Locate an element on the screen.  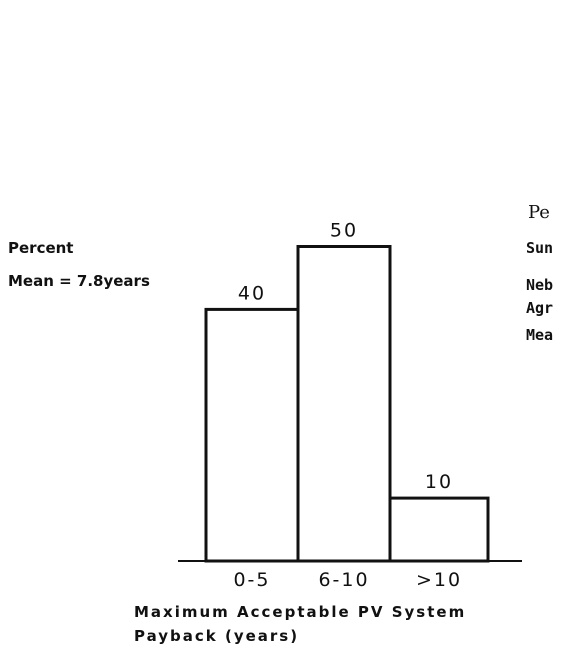
data-label: 50 is located at coordinates (344, 231).